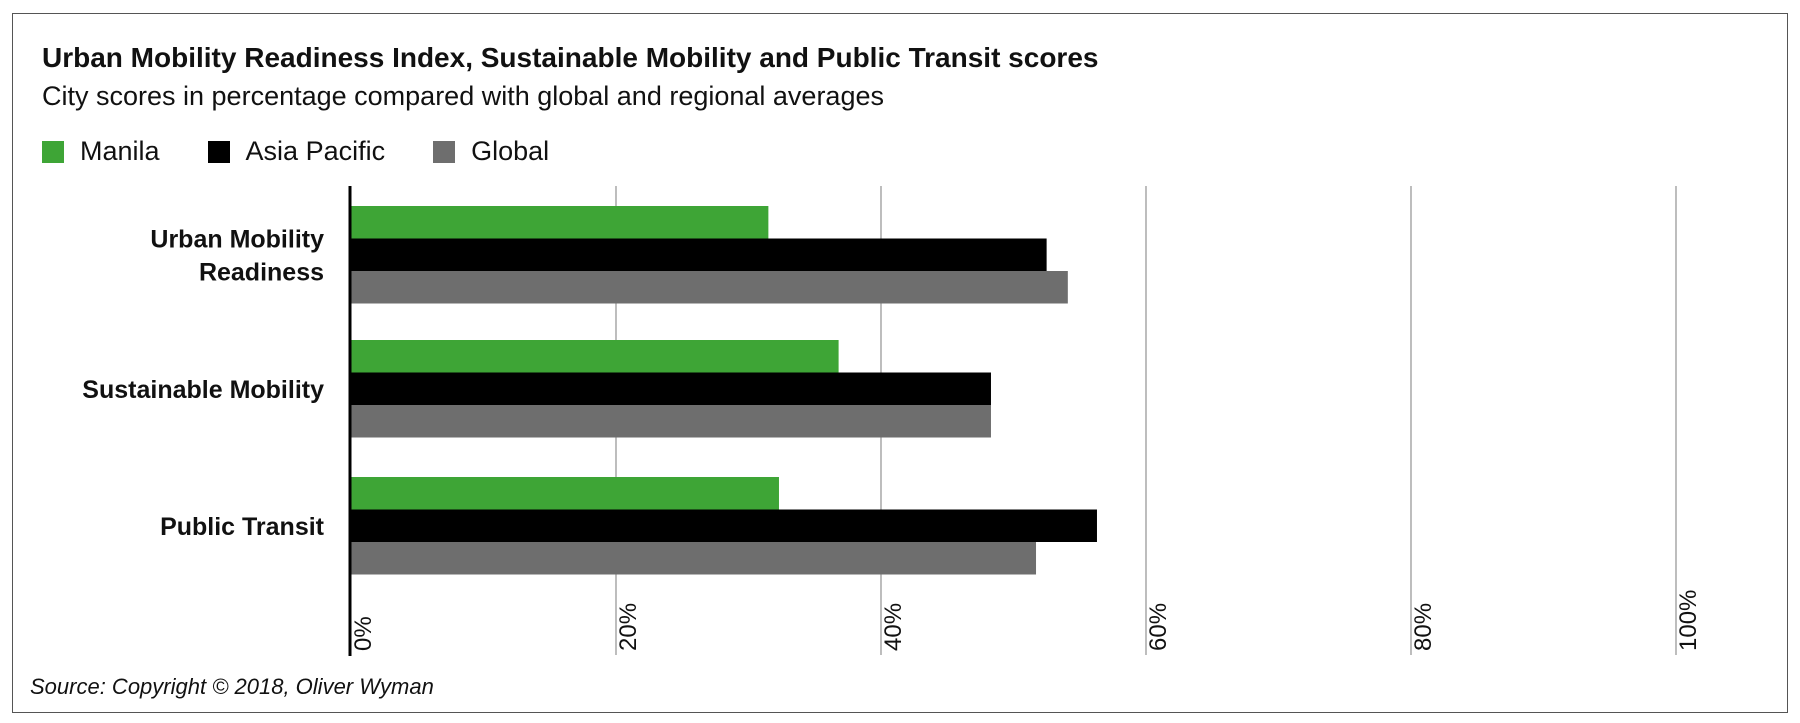 Image resolution: width=1800 pixels, height=723 pixels. What do you see at coordinates (363, 633) in the screenshot?
I see `tick-label: 0%` at bounding box center [363, 633].